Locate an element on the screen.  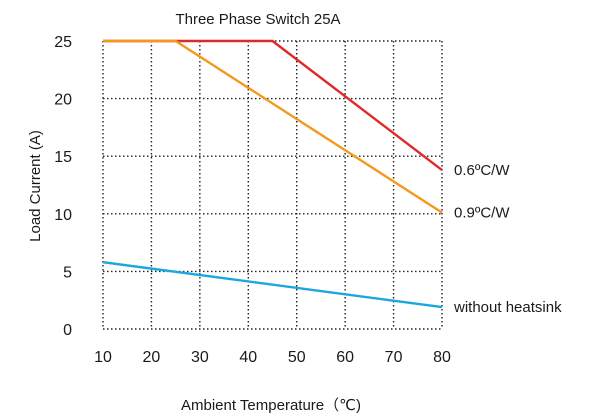
x-tick-label-7: 80 is located at coordinates (442, 357).